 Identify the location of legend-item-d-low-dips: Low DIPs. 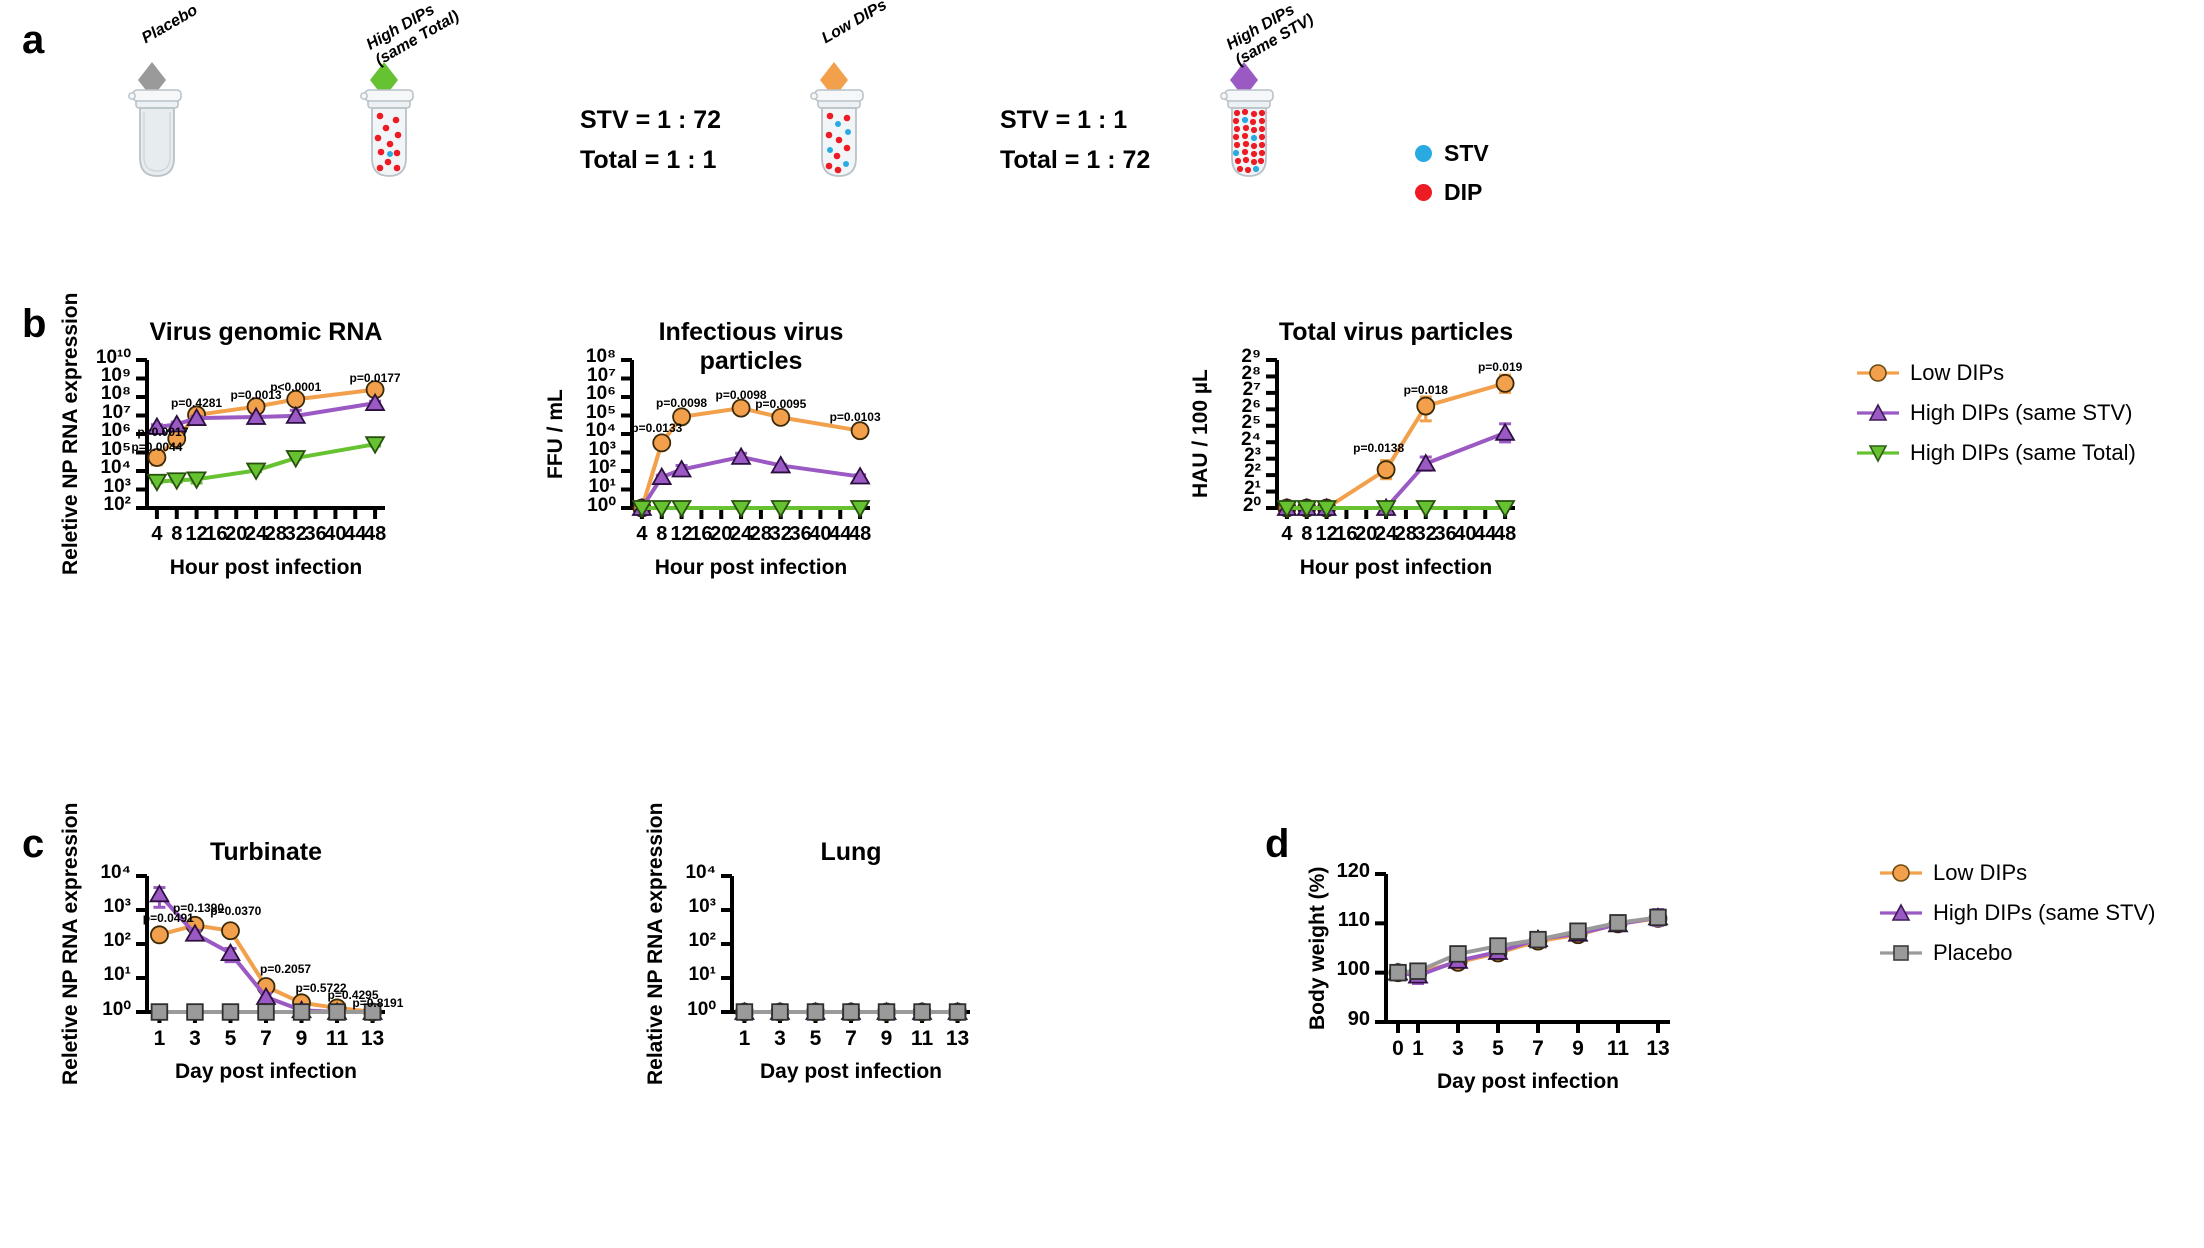
(2017, 873).